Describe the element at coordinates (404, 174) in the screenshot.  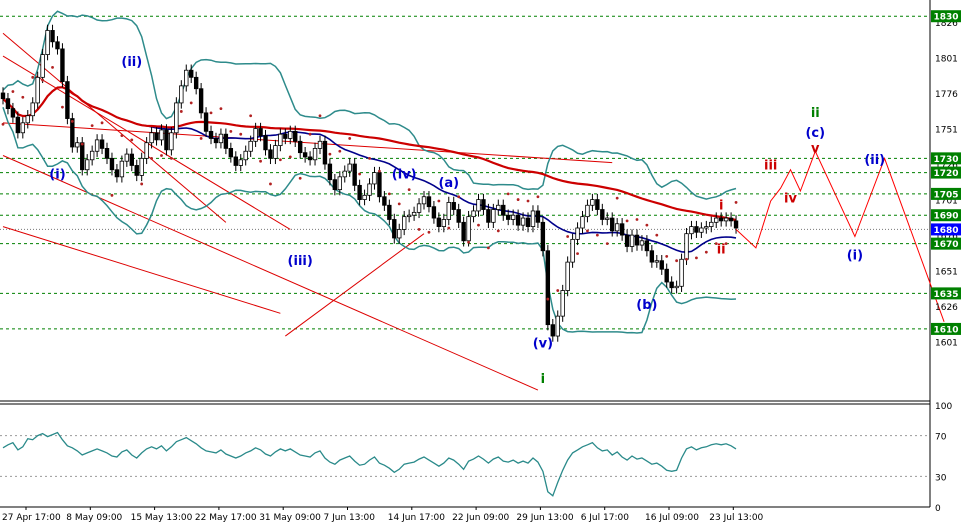
I see `wave-label: (iv)` at that location.